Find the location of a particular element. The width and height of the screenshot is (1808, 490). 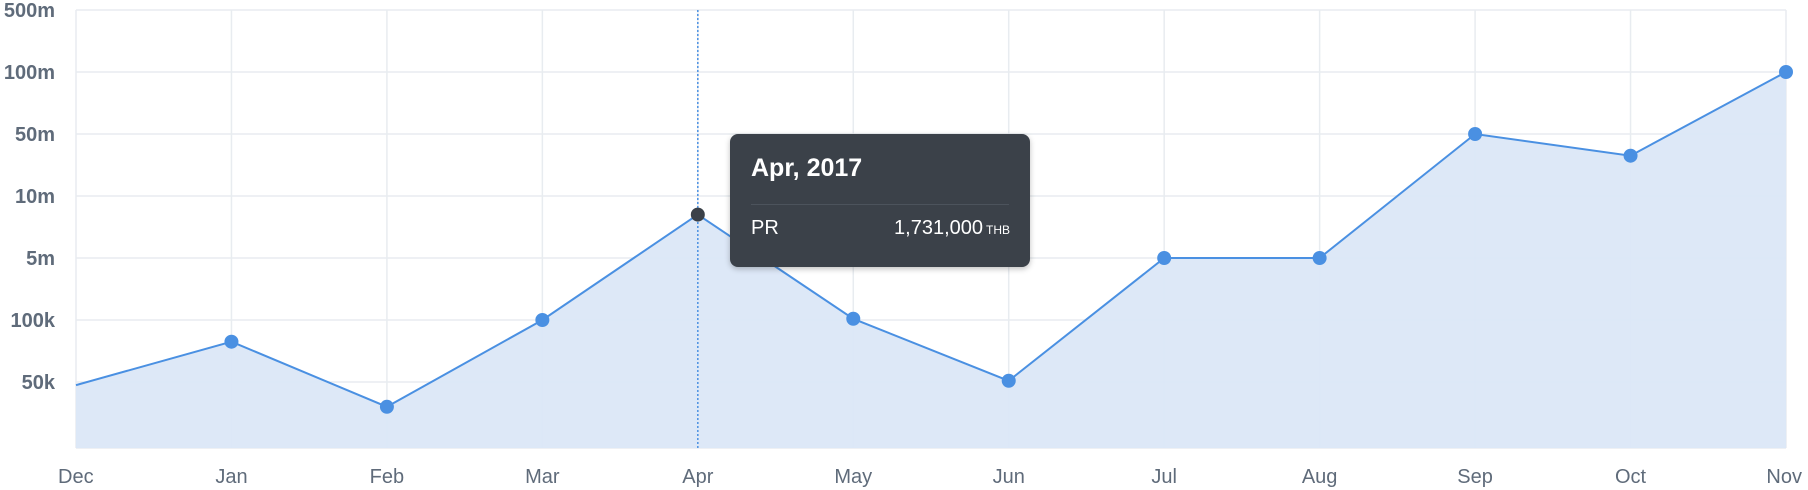

x-axis-tick-label: Apr is located at coordinates (697, 477).